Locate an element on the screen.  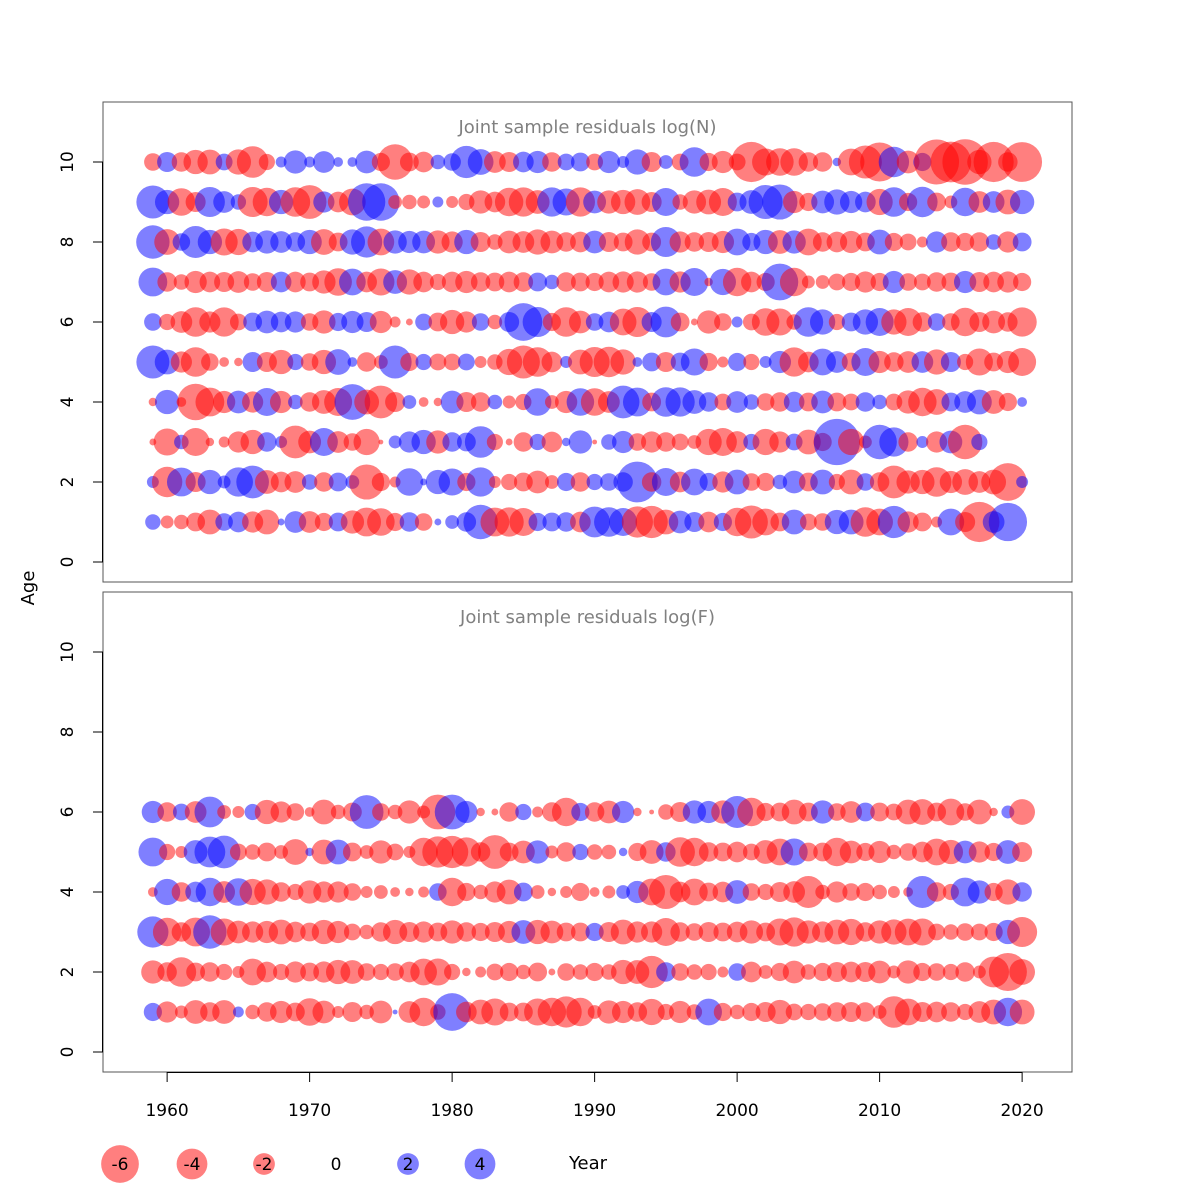
y-tick-label: 4 is located at coordinates (68, 892).